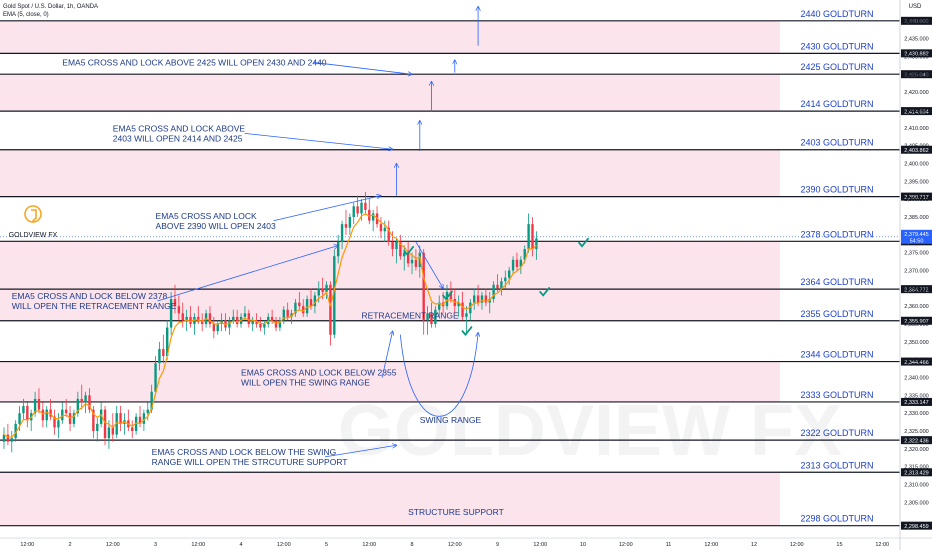 This screenshot has width=932, height=550. I want to click on y-tick-label: 2,330.000, so click(916, 414).